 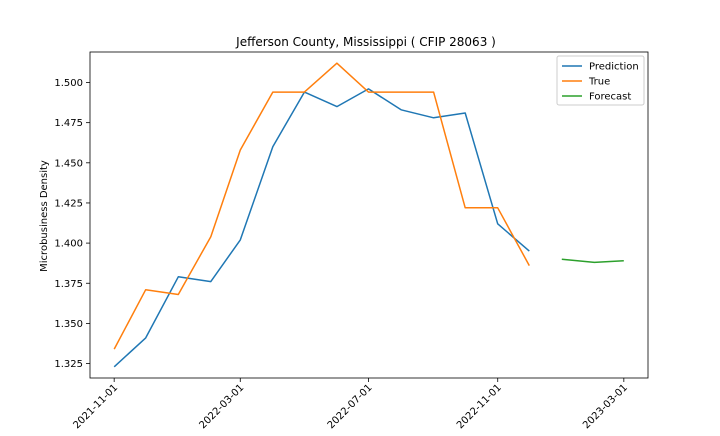 What do you see at coordinates (68, 244) in the screenshot?
I see `y-tick-label: 1.400` at bounding box center [68, 244].